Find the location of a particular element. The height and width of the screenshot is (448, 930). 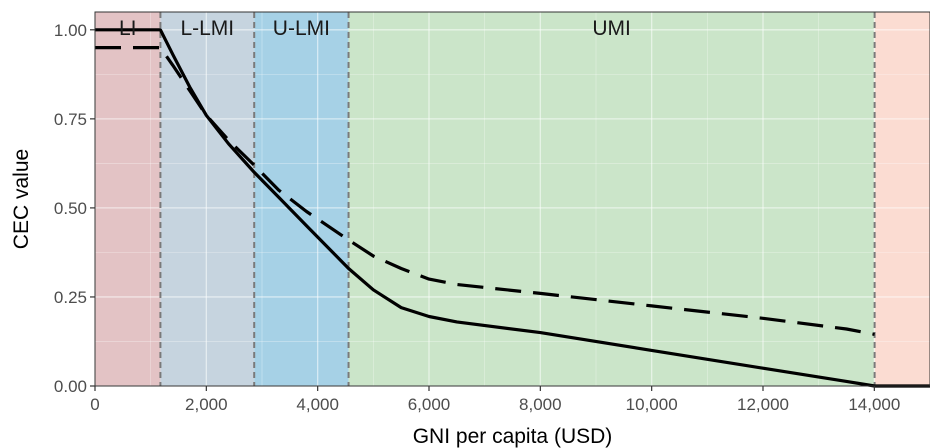

x-tick-label: 4,000 is located at coordinates (317, 404).